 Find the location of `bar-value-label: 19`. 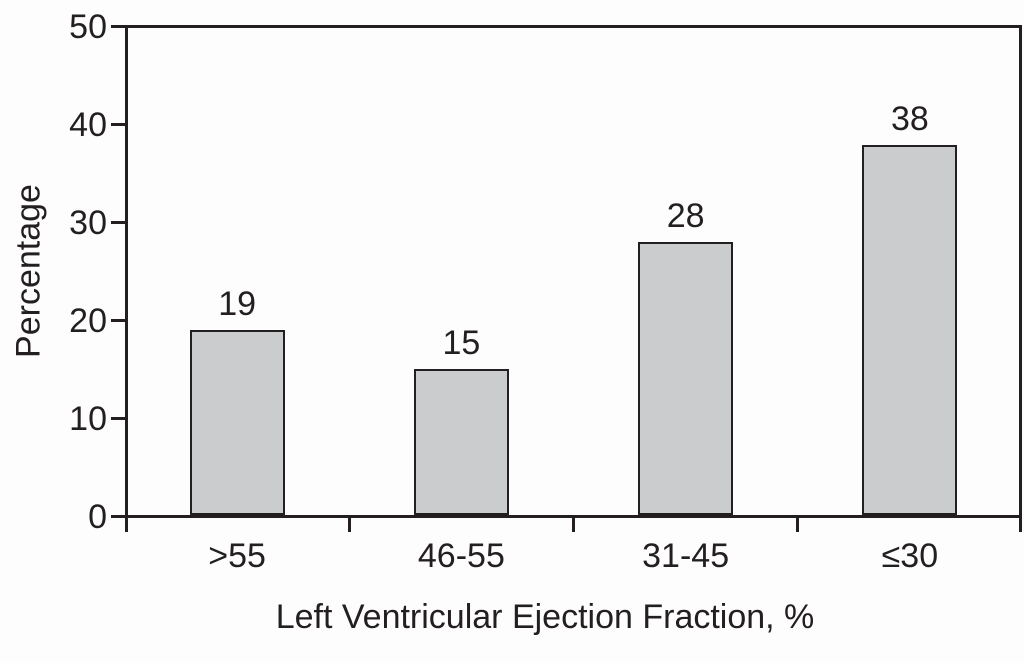

bar-value-label: 19 is located at coordinates (237, 304).